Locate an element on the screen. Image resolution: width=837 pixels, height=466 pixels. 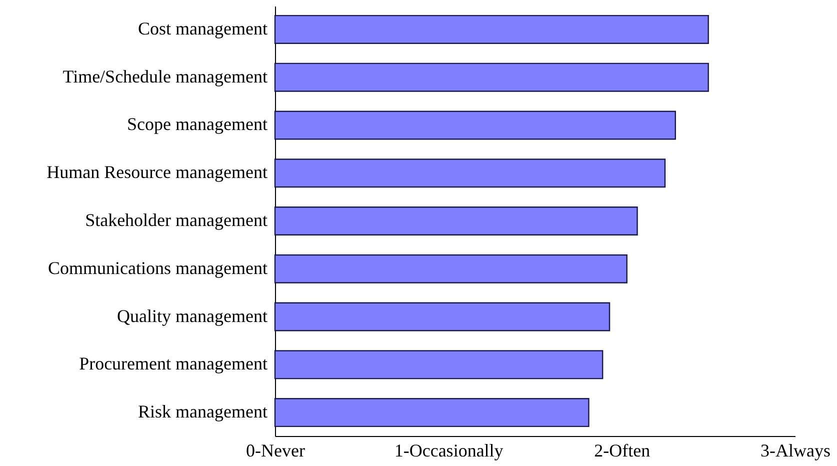
y-tick-label: Communications management is located at coordinates (158, 268).